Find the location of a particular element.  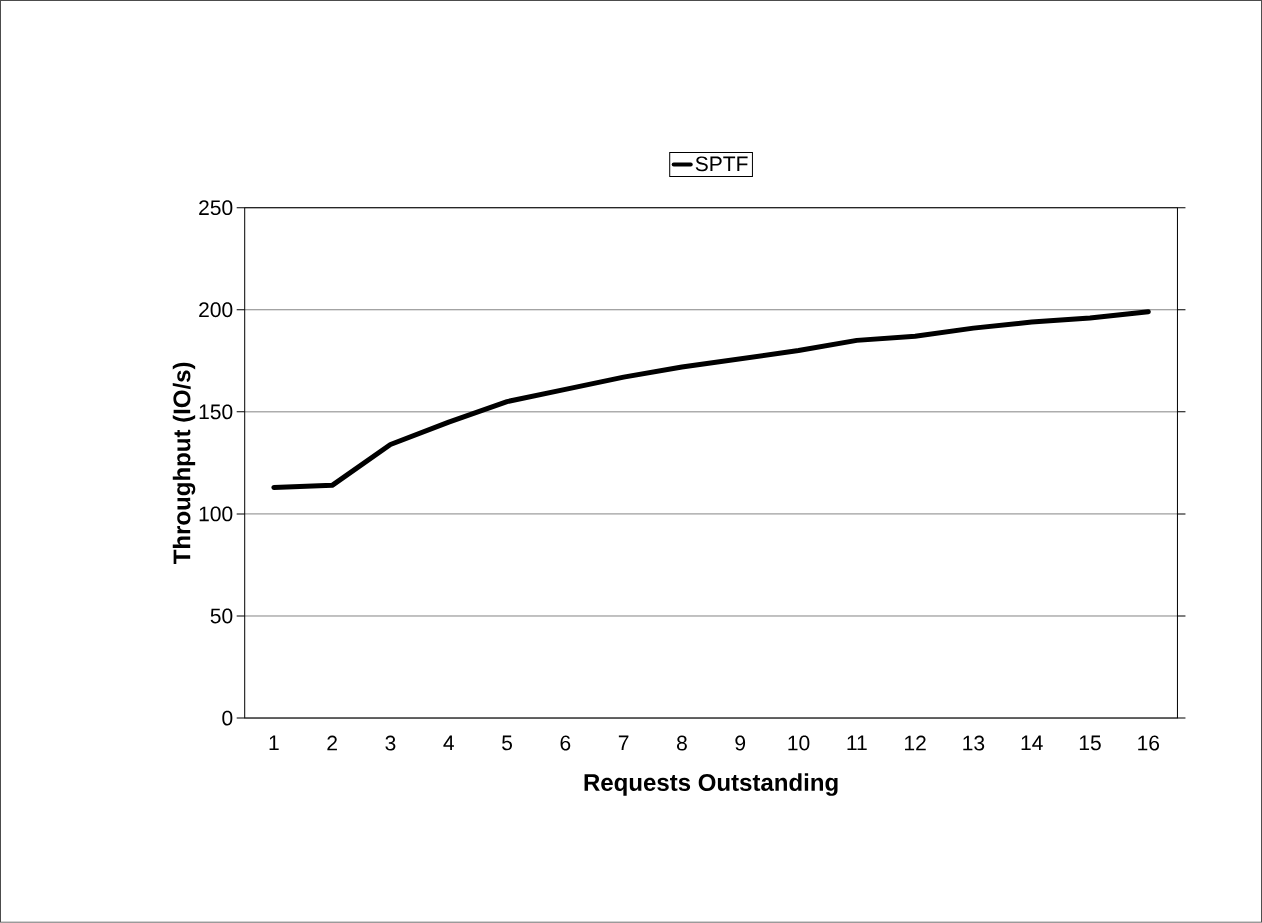

x-tick-label: 14 is located at coordinates (1032, 743).